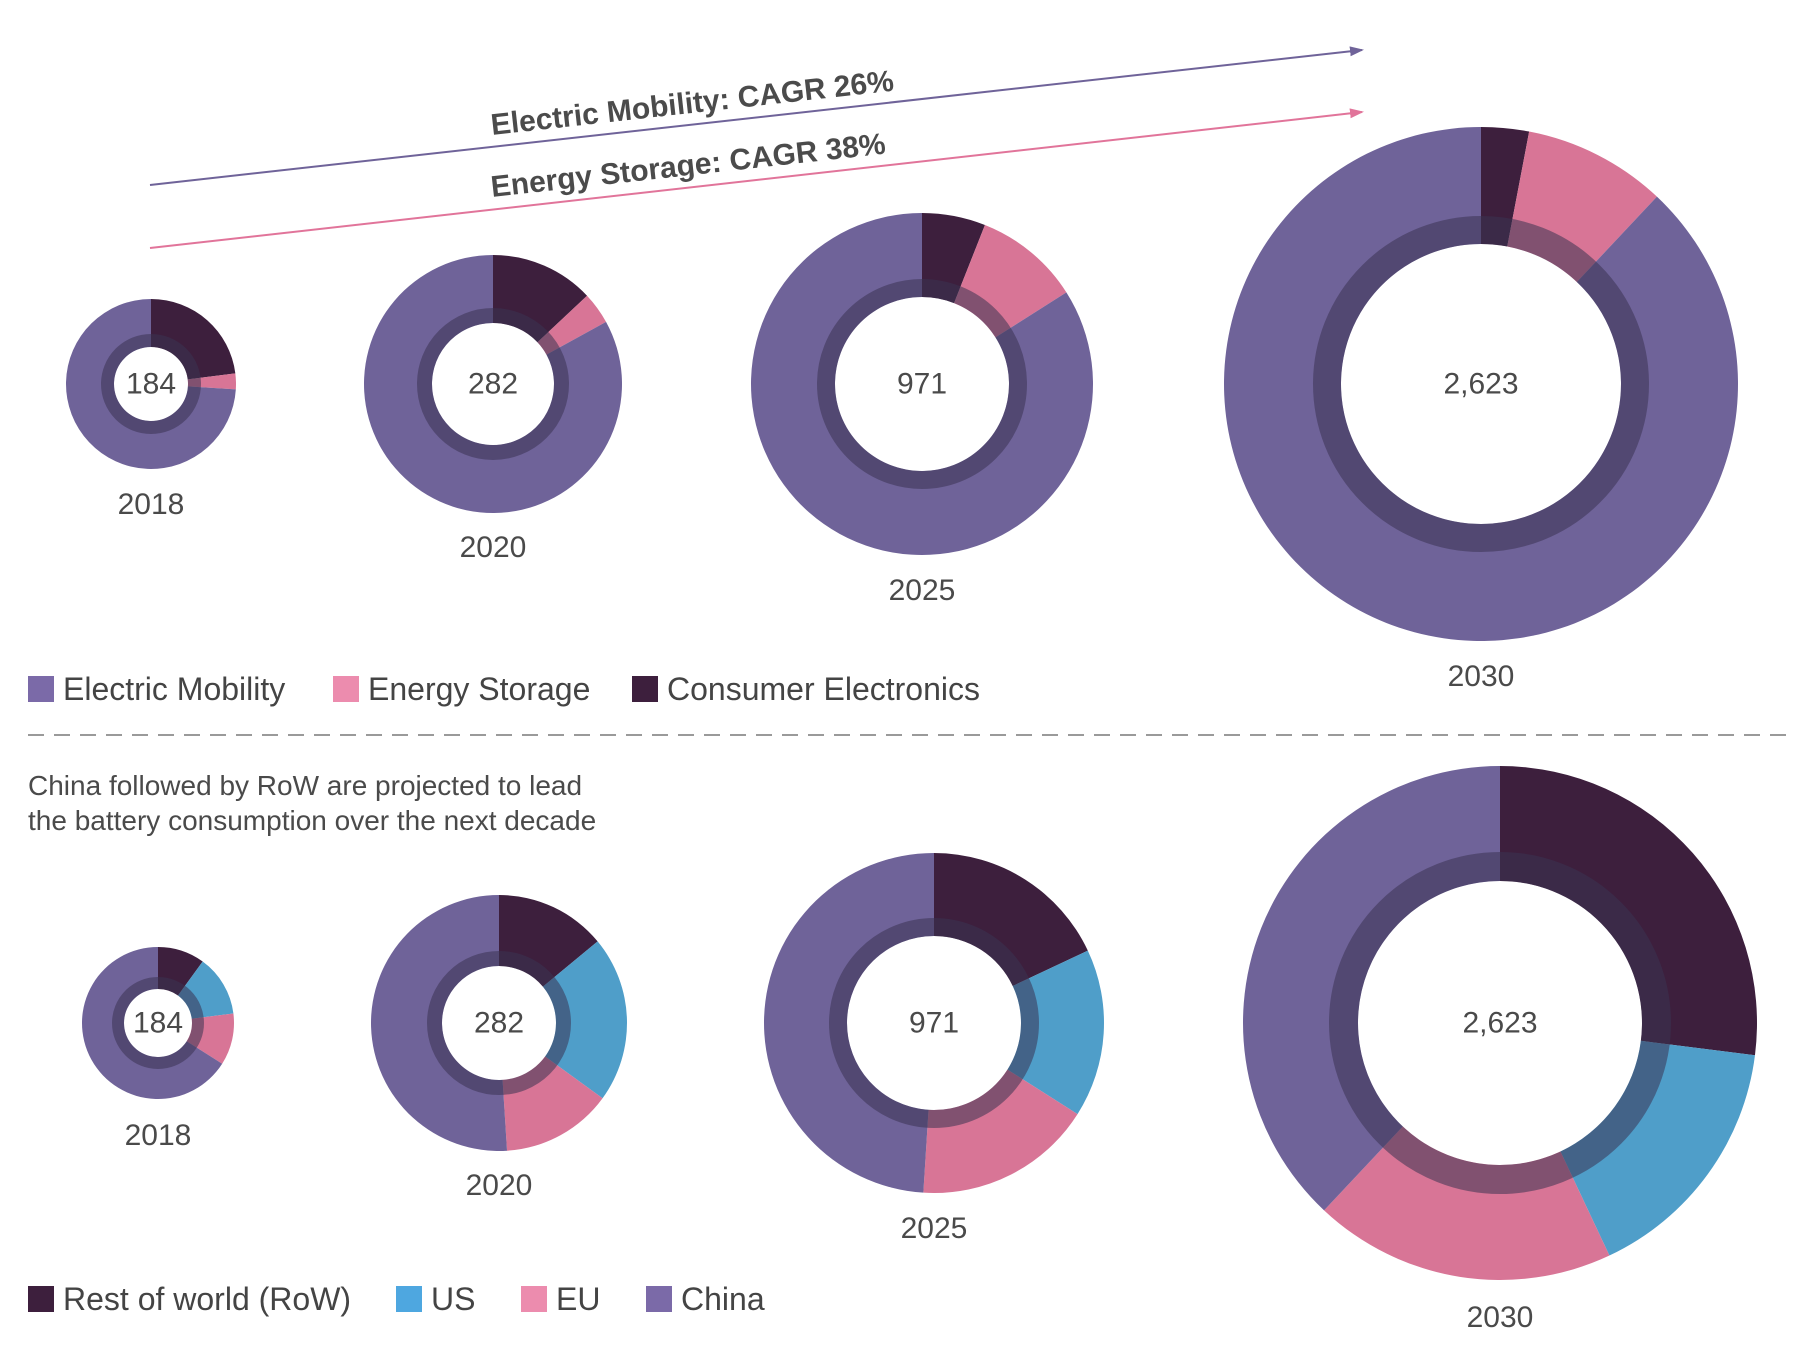  I want to click on legend-bottom: Rest of world (RoW) US EU China, so click(396, 1299).